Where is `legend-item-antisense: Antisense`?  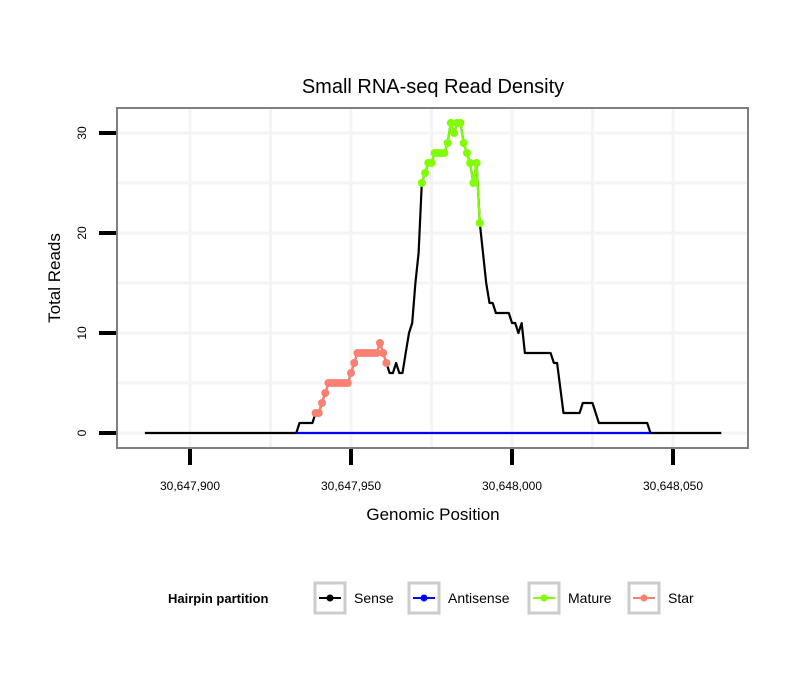
legend-item-antisense: Antisense is located at coordinates (458, 598).